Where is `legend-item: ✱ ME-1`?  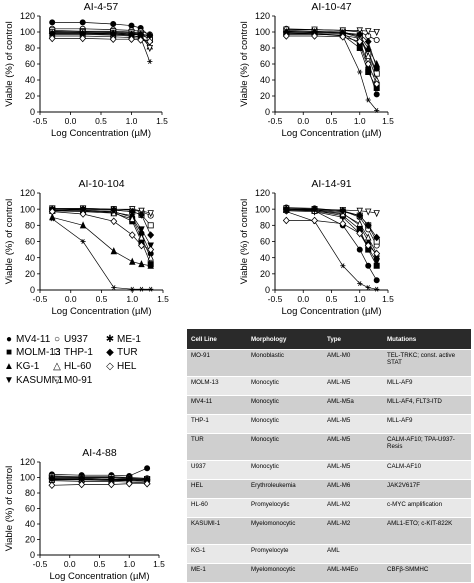
legend-item: ✱ ME-1 is located at coordinates (122, 340).